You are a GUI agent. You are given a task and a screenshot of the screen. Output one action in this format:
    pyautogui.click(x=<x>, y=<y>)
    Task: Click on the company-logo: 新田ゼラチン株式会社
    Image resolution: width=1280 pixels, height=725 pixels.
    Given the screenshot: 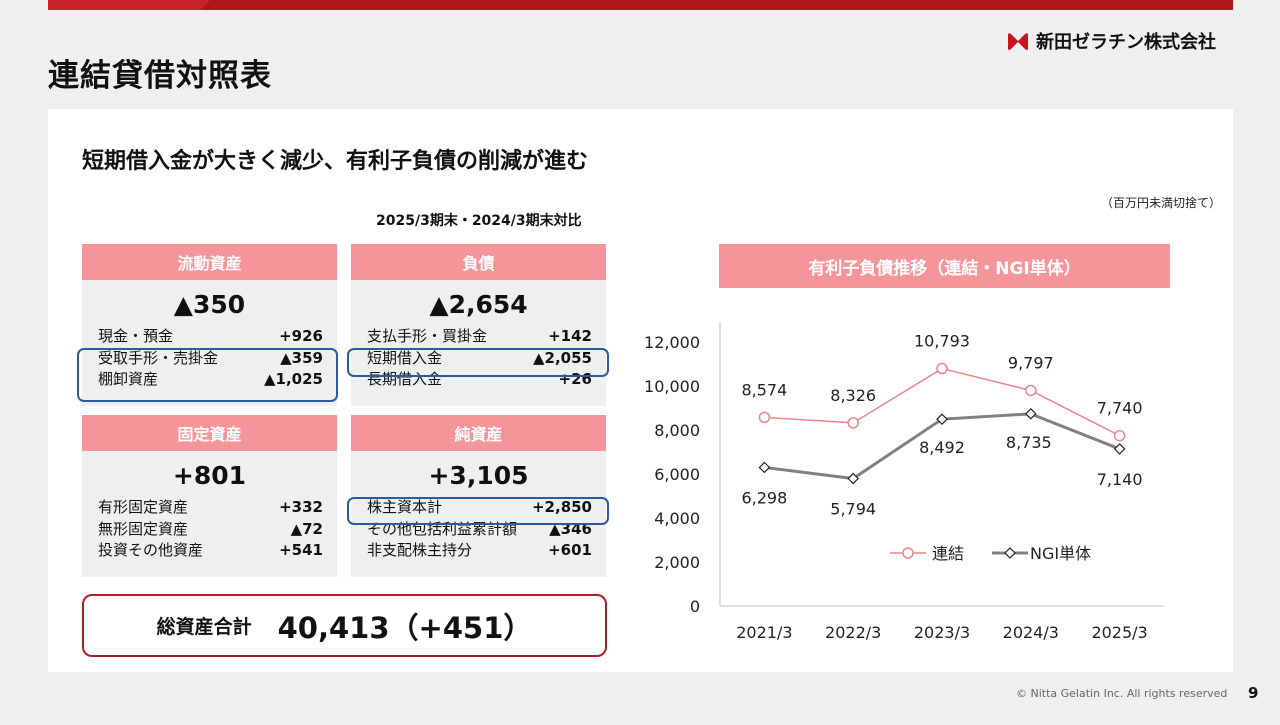 What is the action you would take?
    pyautogui.click(x=1111, y=41)
    